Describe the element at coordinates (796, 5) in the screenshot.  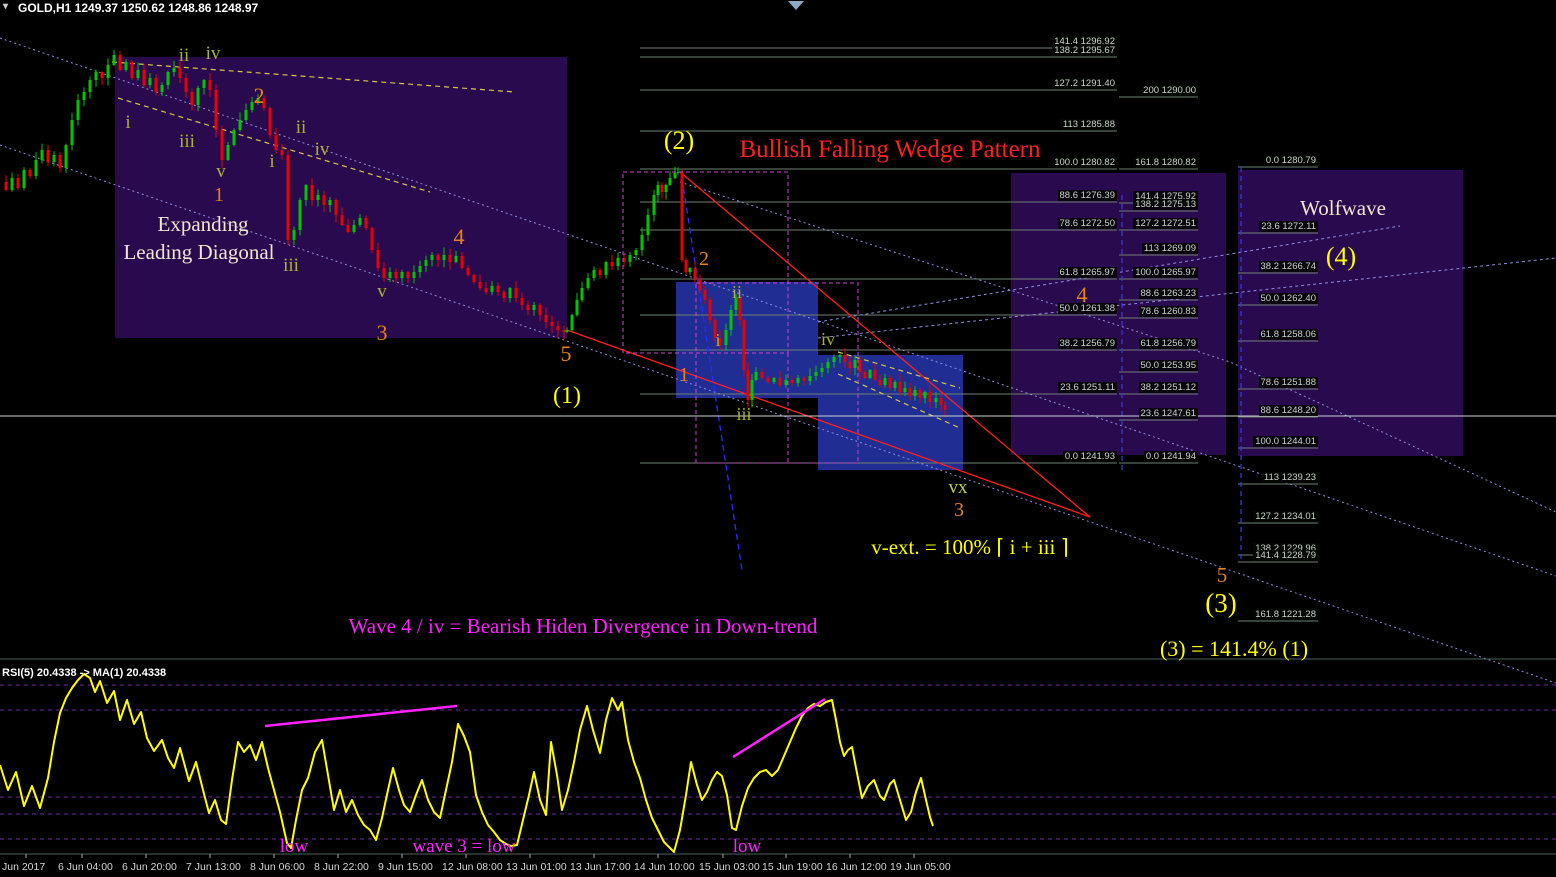
I see `scroll-to-end-icon` at that location.